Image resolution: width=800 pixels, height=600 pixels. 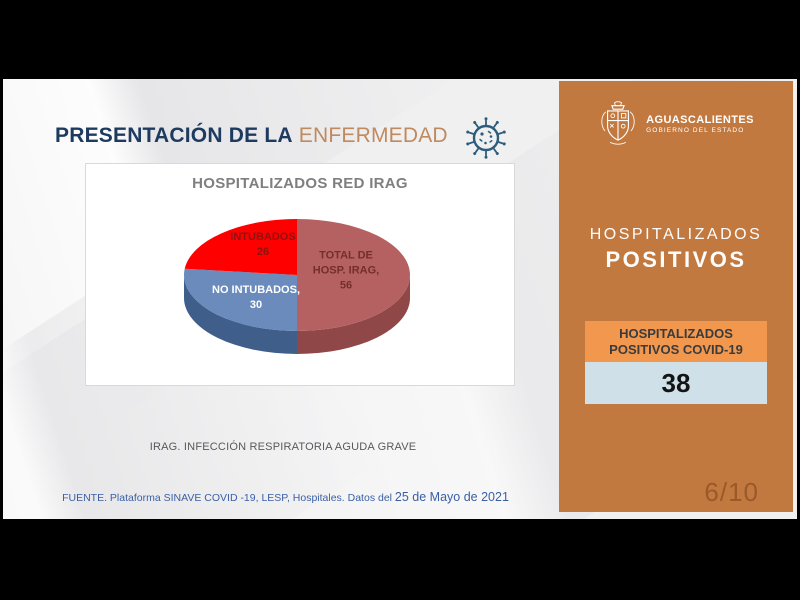 I want to click on sidebar-heading: HOSPITALIZADOS POSITIVOS, so click(x=676, y=249).